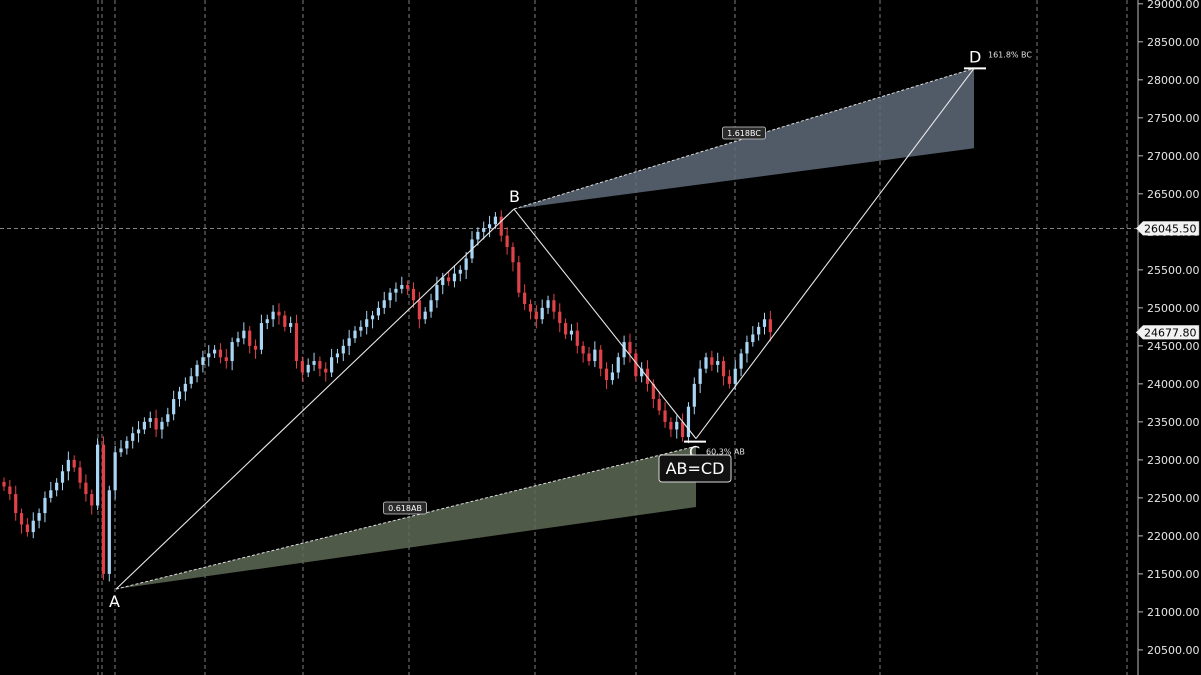  Describe the element at coordinates (1173, 384) in the screenshot. I see `price-tick-label: 24000.00` at that location.